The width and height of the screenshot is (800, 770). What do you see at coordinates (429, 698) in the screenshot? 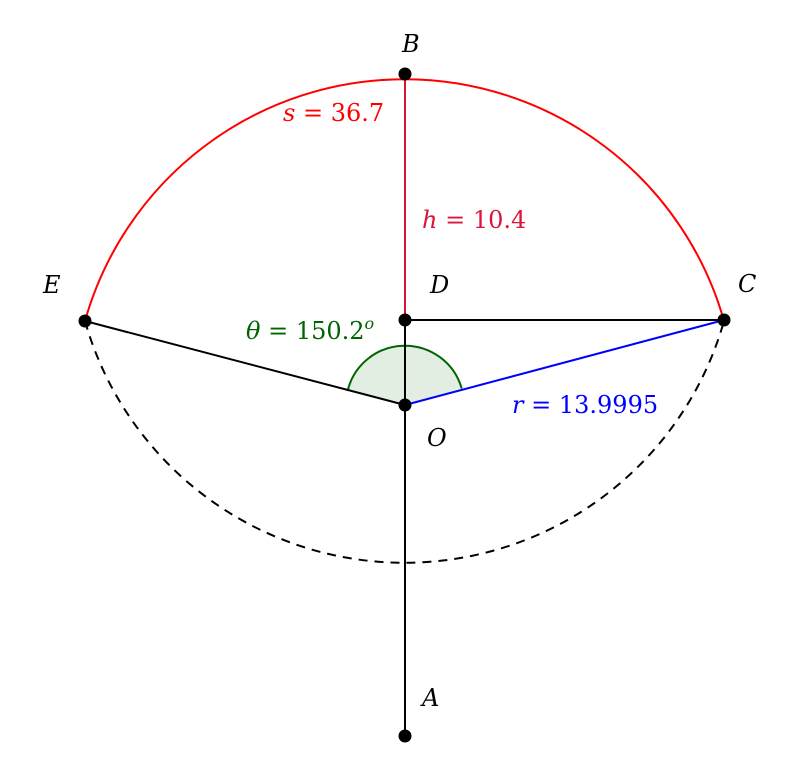
I see `point-A-label: A` at bounding box center [429, 698].